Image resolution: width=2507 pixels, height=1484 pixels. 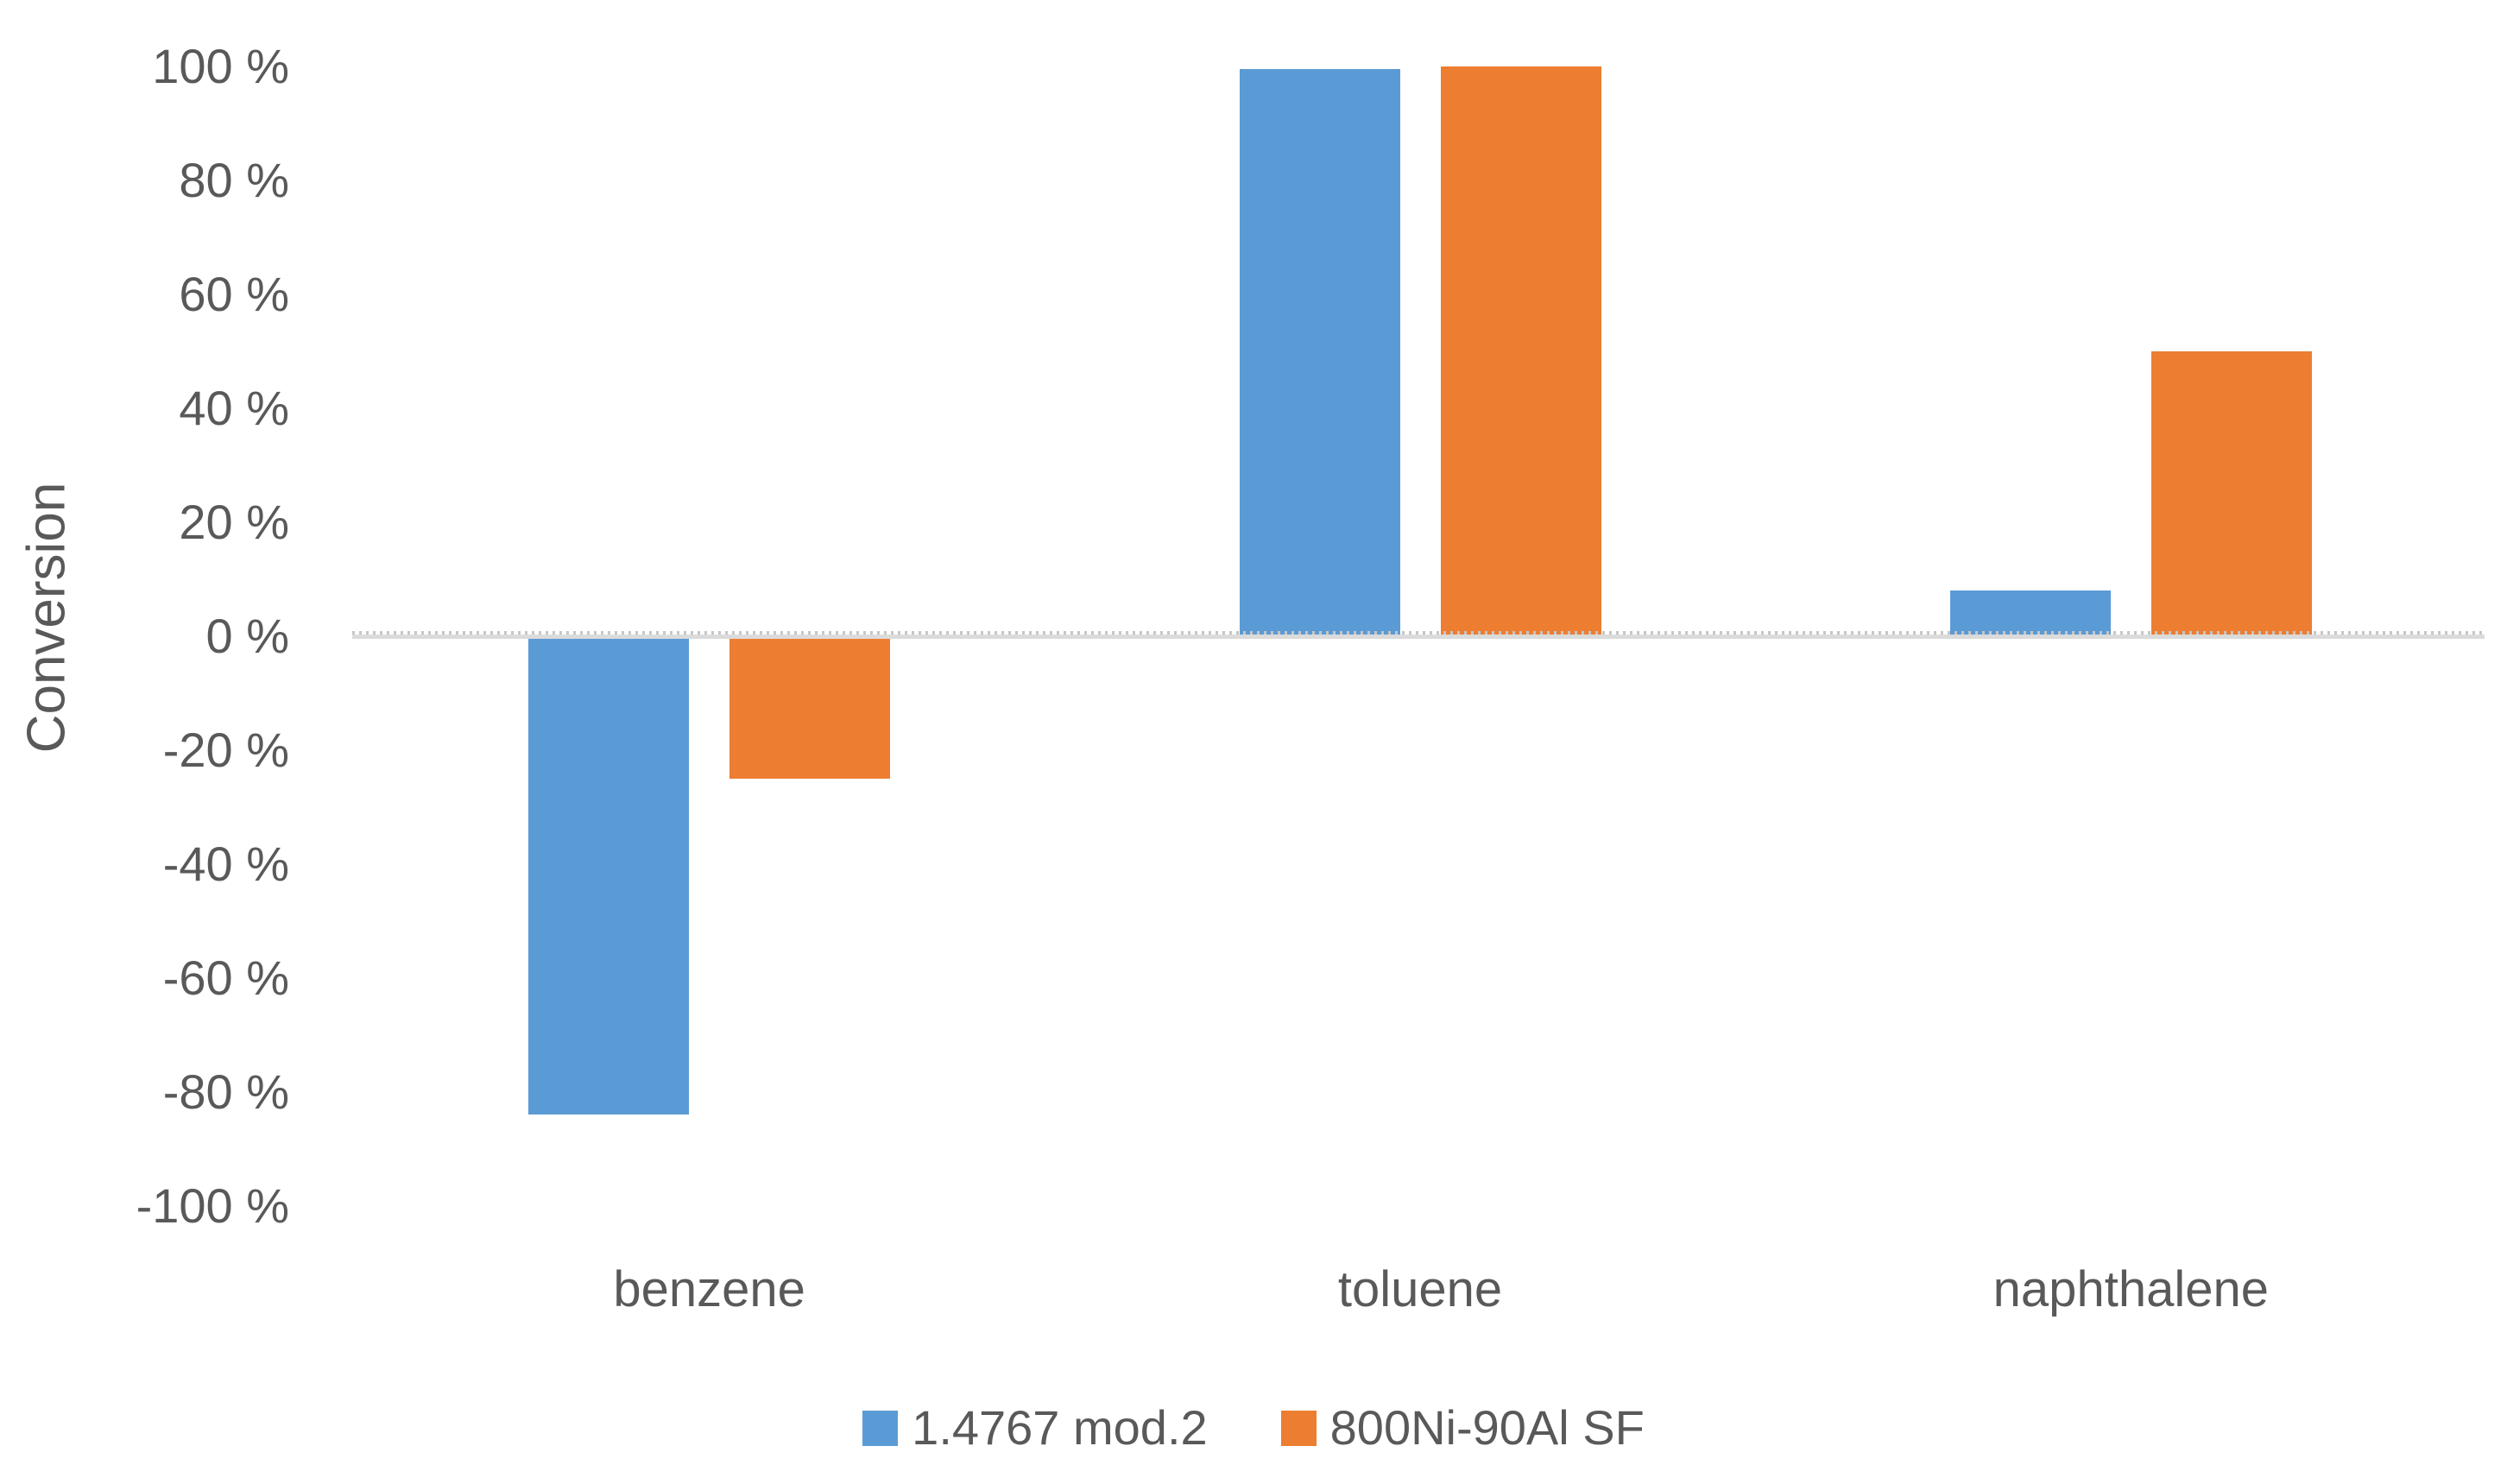 What do you see at coordinates (1487, 1427) in the screenshot?
I see `legend-label: 800Ni-90Al SF` at bounding box center [1487, 1427].